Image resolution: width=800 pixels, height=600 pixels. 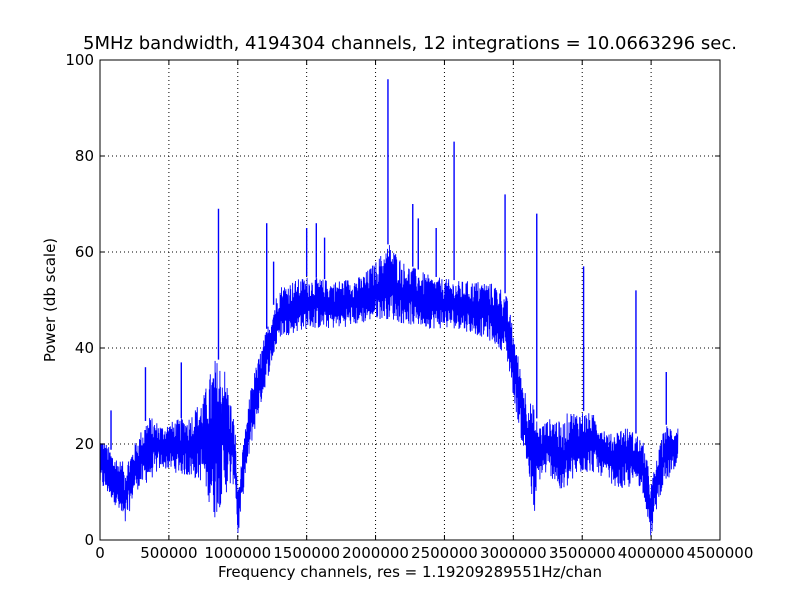 What do you see at coordinates (89, 540) in the screenshot?
I see `y-tick-label: 0` at bounding box center [89, 540].